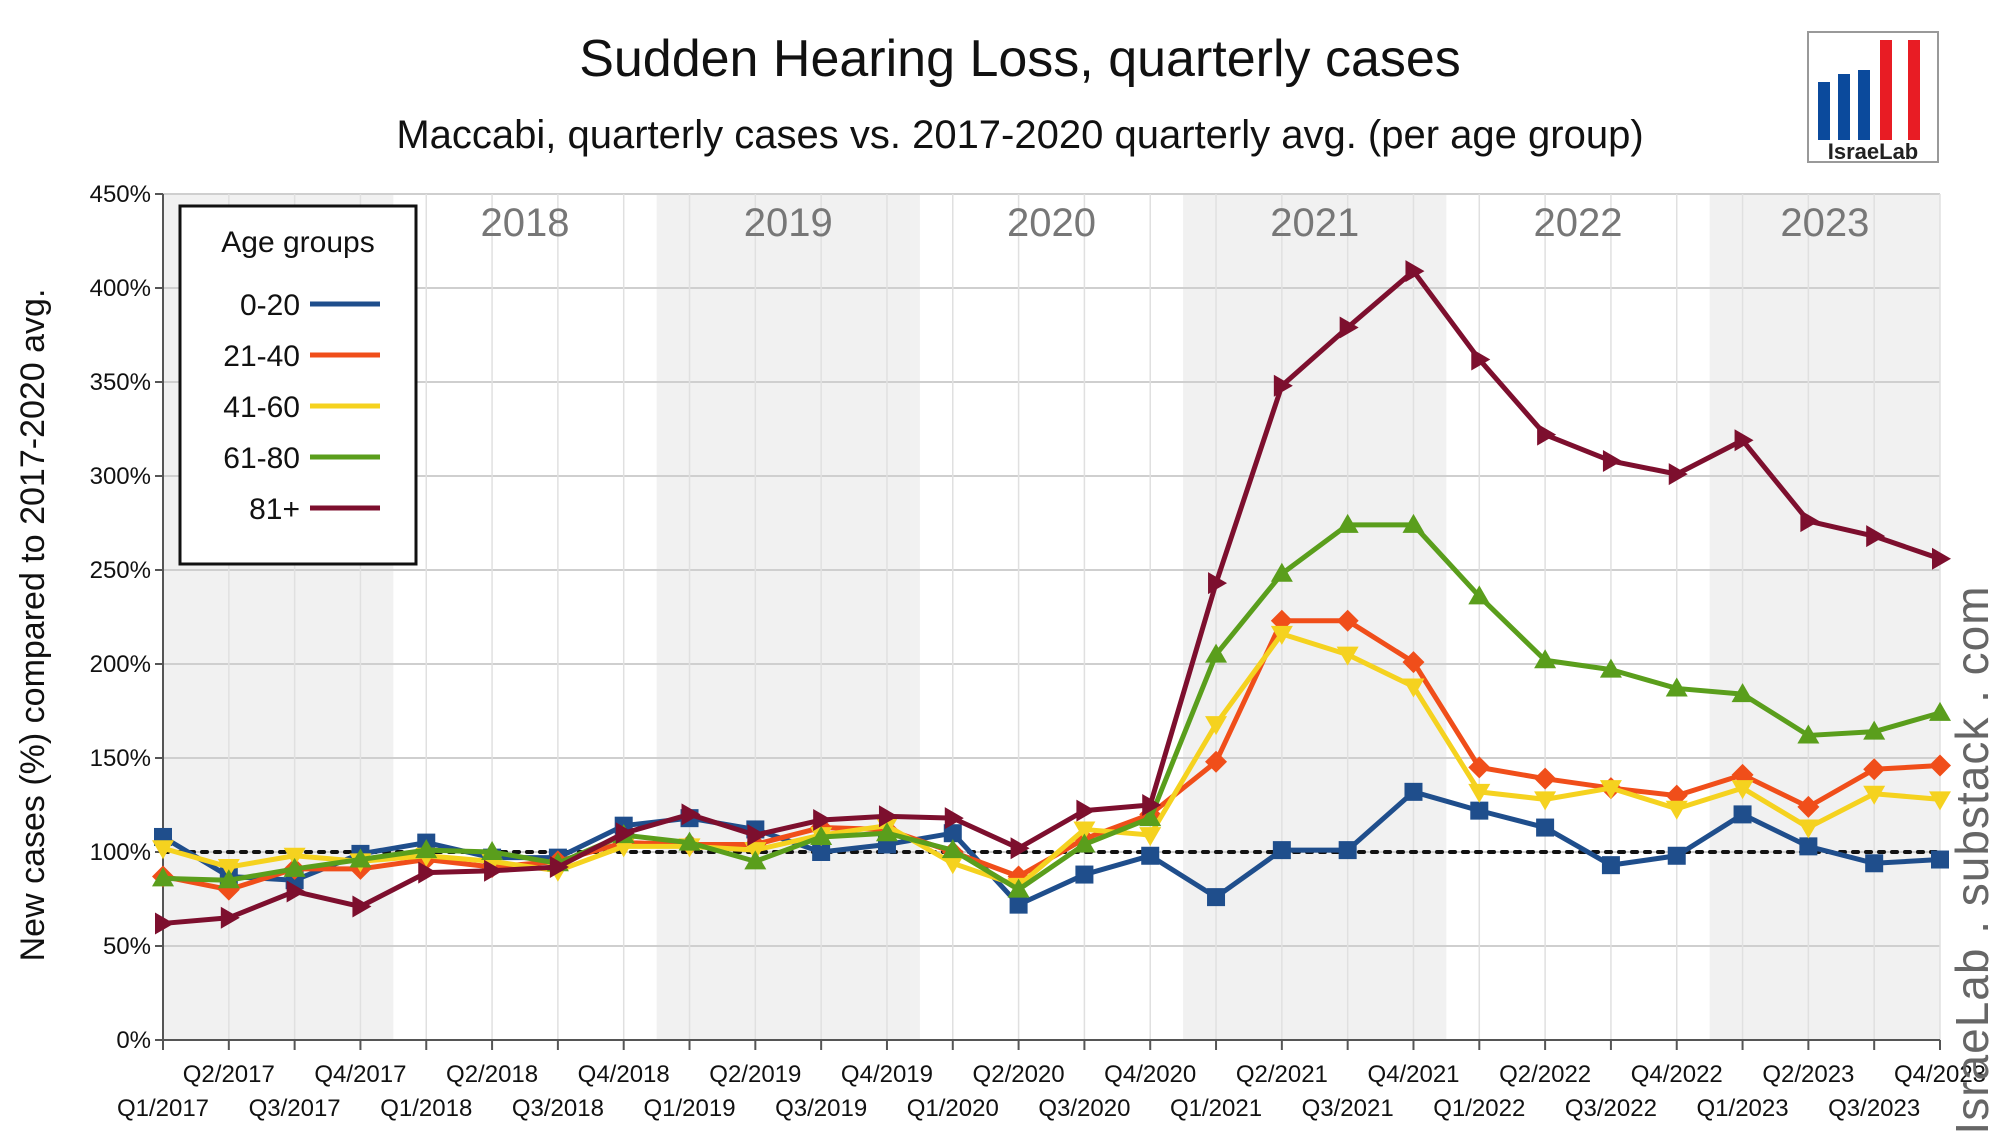  Describe the element at coordinates (133, 1040) in the screenshot. I see `y-tick-label: 0%` at that location.